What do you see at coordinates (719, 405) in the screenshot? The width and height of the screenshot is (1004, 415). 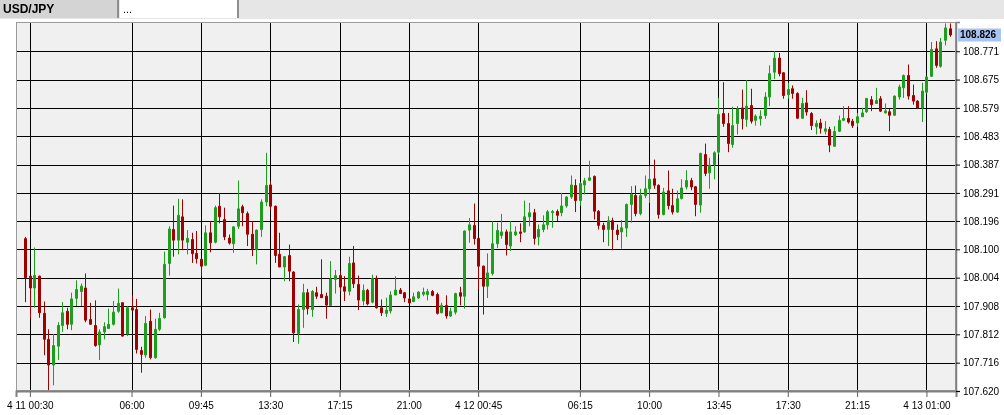 I see `x-tick-label: 13:45` at bounding box center [719, 405].